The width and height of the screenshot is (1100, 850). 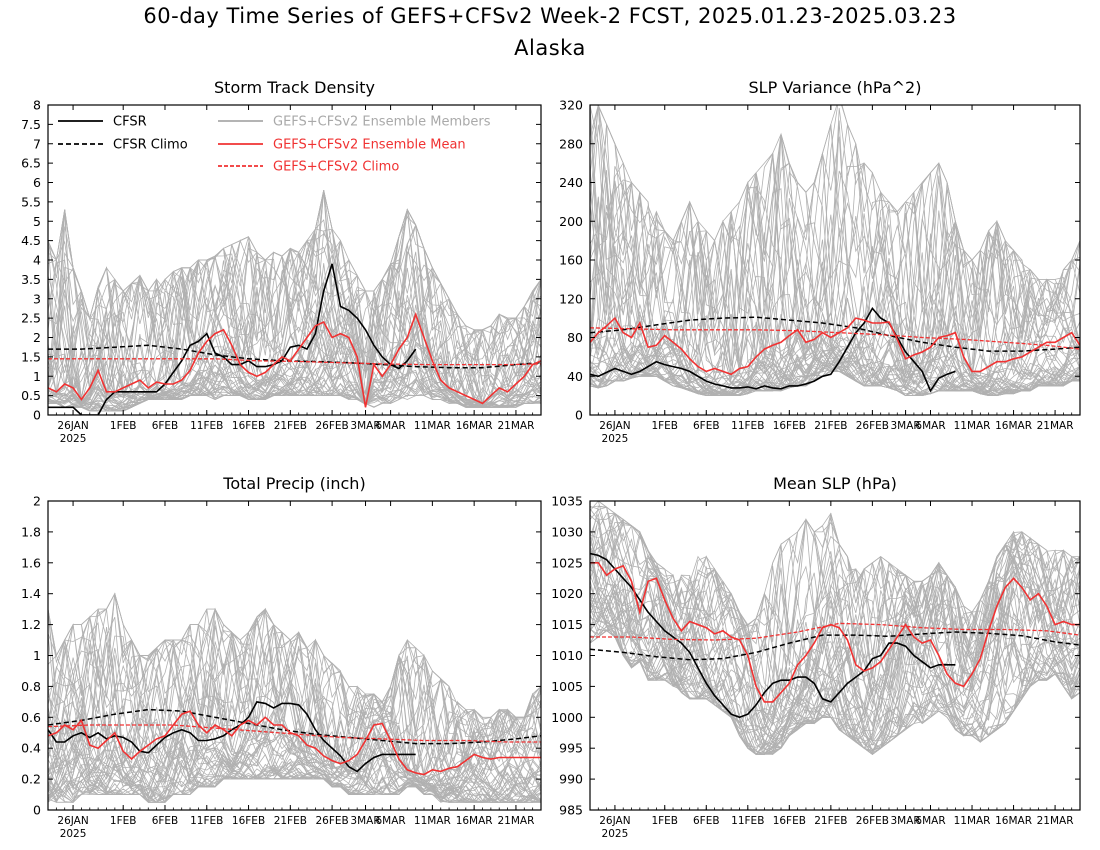 I want to click on series-line-ens_mean, so click(x=294, y=359).